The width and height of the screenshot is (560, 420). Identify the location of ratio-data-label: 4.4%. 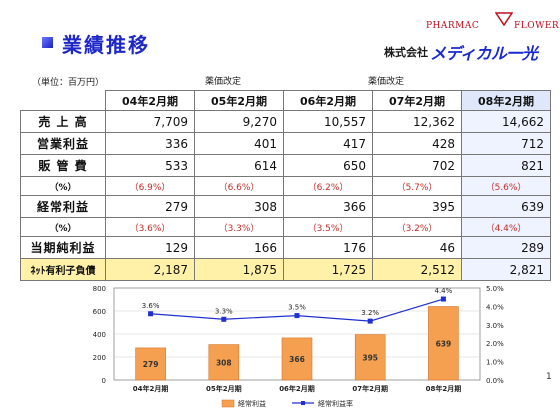
(444, 291).